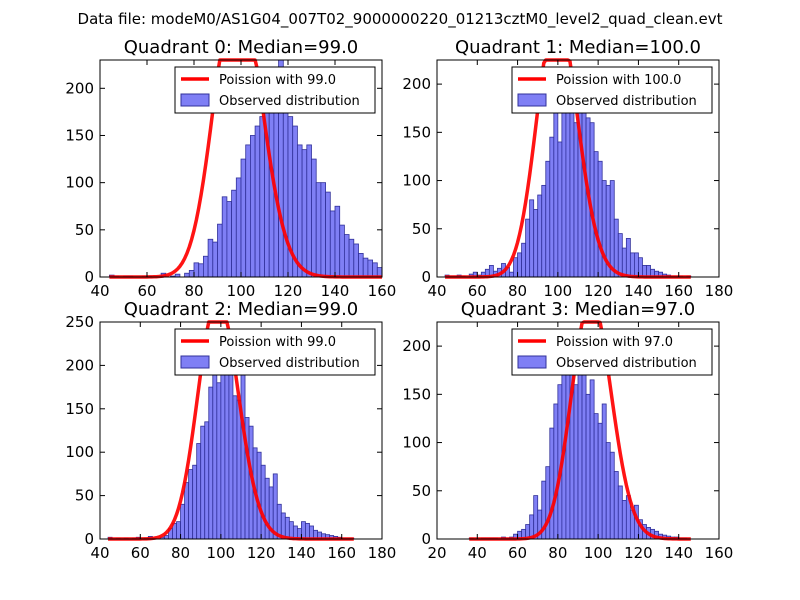 The height and width of the screenshot is (600, 800). Describe the element at coordinates (578, 47) in the screenshot. I see `chart-title: Quadrant 1: Median=100.0` at that location.